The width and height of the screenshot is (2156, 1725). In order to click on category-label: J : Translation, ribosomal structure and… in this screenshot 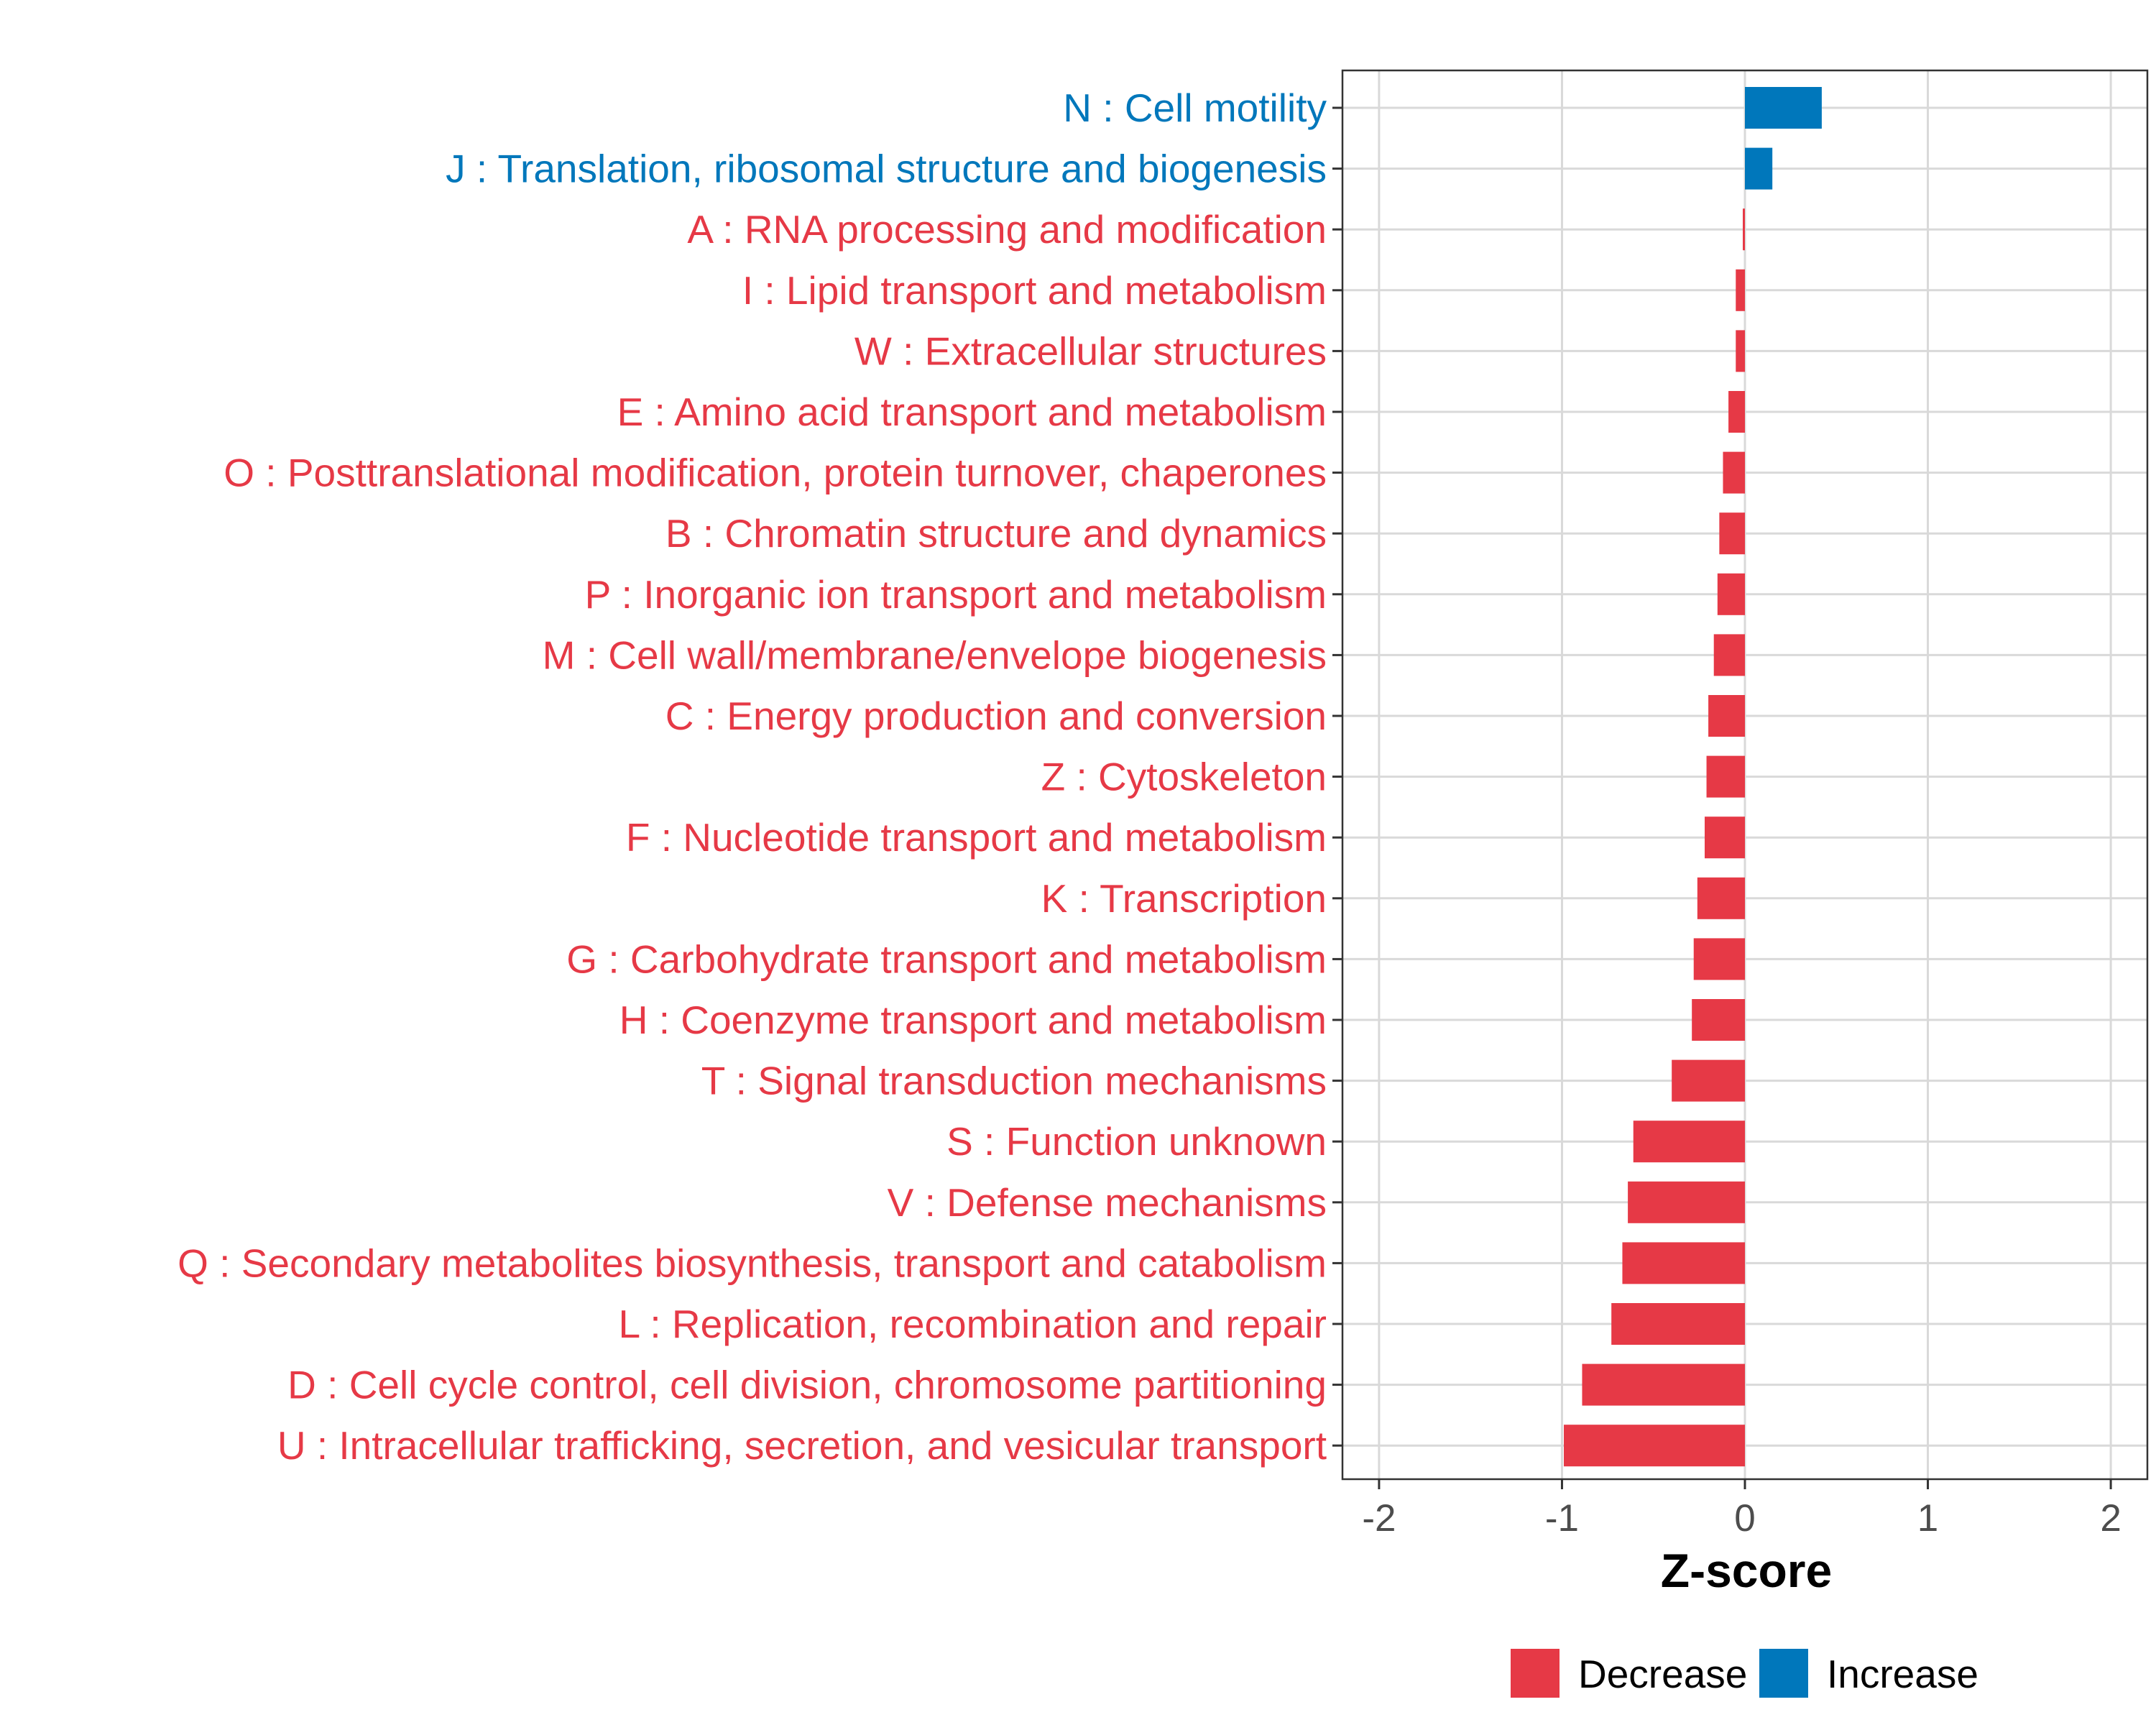, I will do `click(887, 169)`.